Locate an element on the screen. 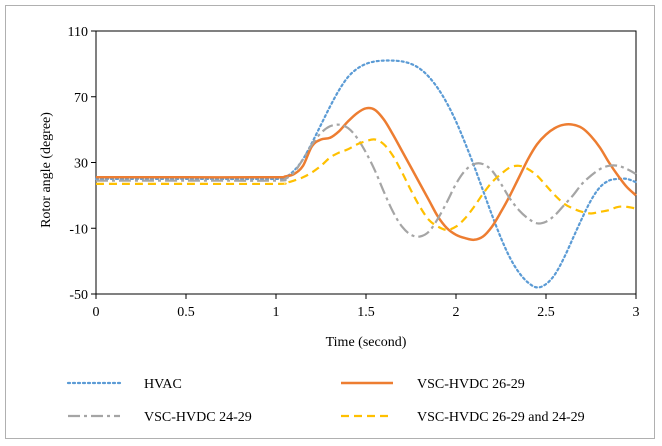 The image size is (662, 446). legend-label-3: VSC-HVDC 24-29 is located at coordinates (198, 417).